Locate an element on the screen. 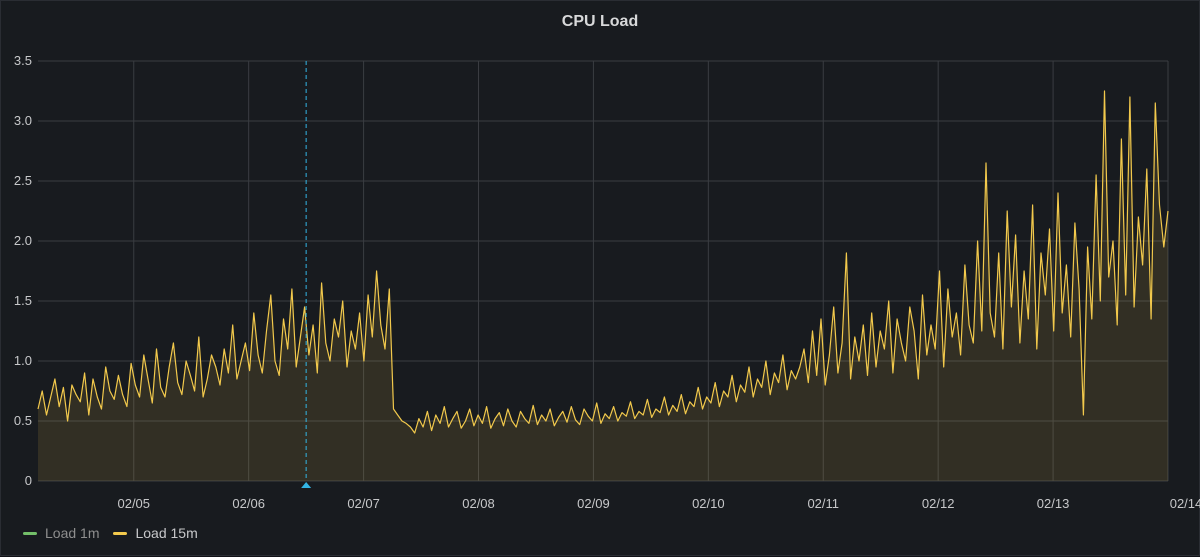  x-tick-label: 02/13 is located at coordinates (1053, 503).